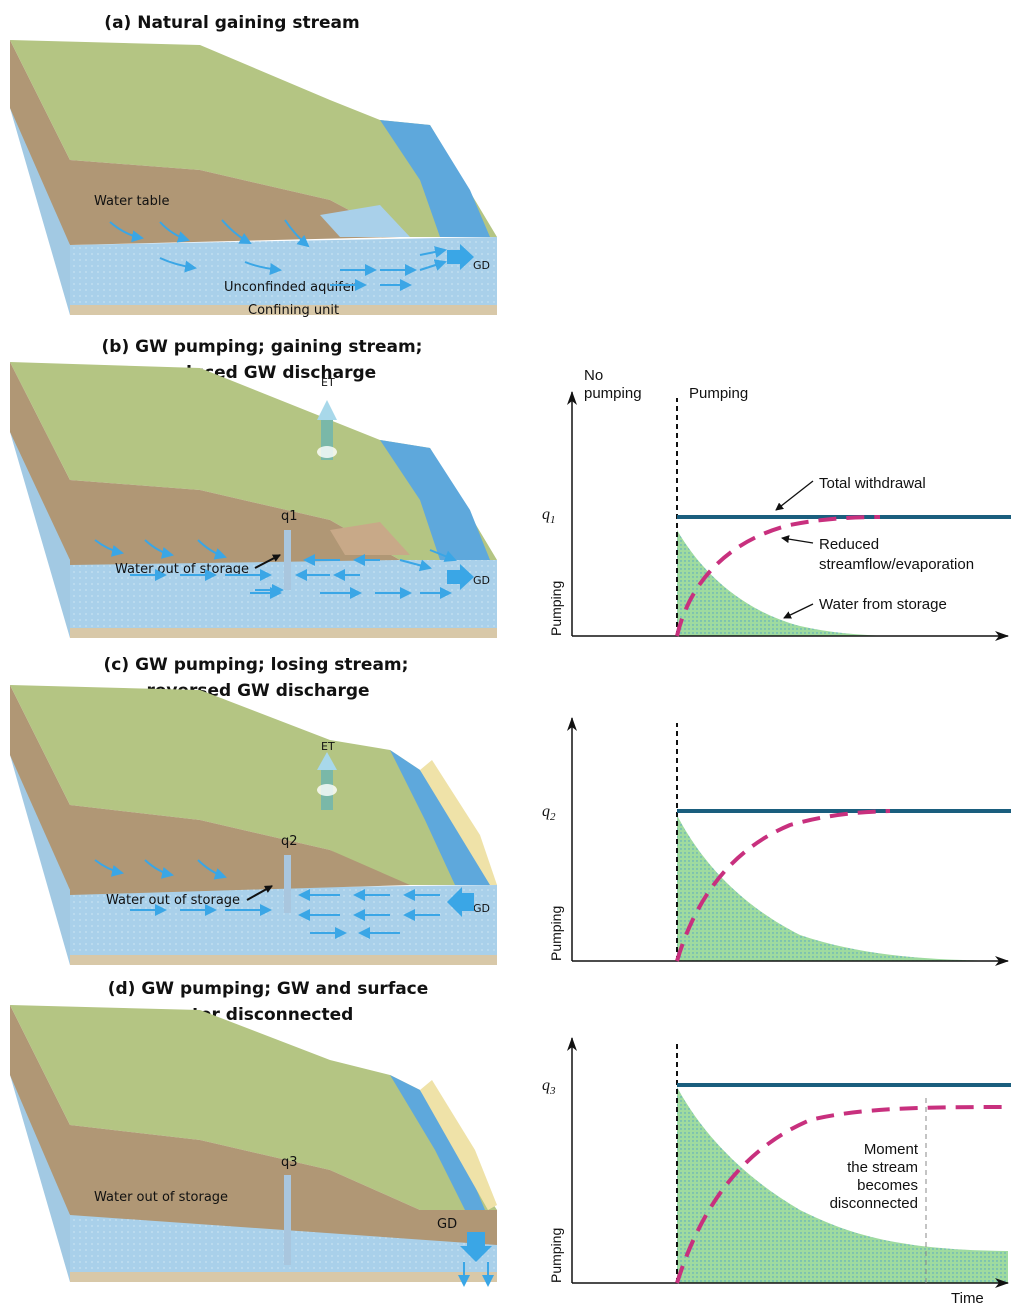 The width and height of the screenshot is (1011, 1308). Describe the element at coordinates (289, 1162) in the screenshot. I see `well-label-d: q3` at that location.